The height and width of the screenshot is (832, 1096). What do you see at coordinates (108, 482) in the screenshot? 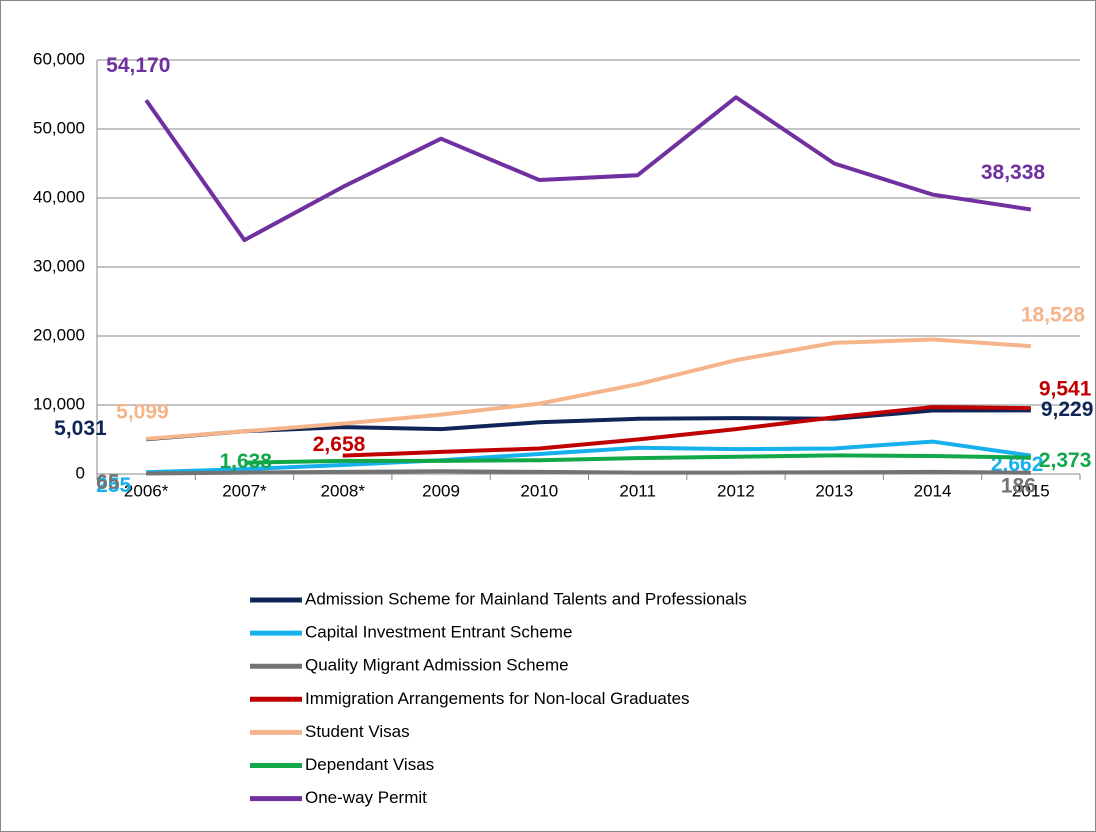
I see `data-label: 65` at bounding box center [108, 482].